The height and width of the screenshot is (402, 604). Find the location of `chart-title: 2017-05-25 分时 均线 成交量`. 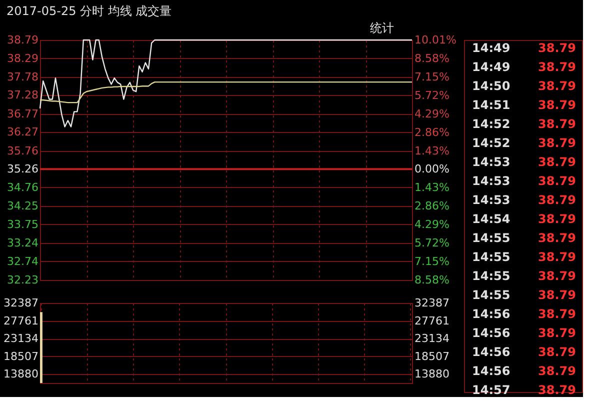

chart-title: 2017-05-25 分时 均线 成交量 is located at coordinates (89, 11).